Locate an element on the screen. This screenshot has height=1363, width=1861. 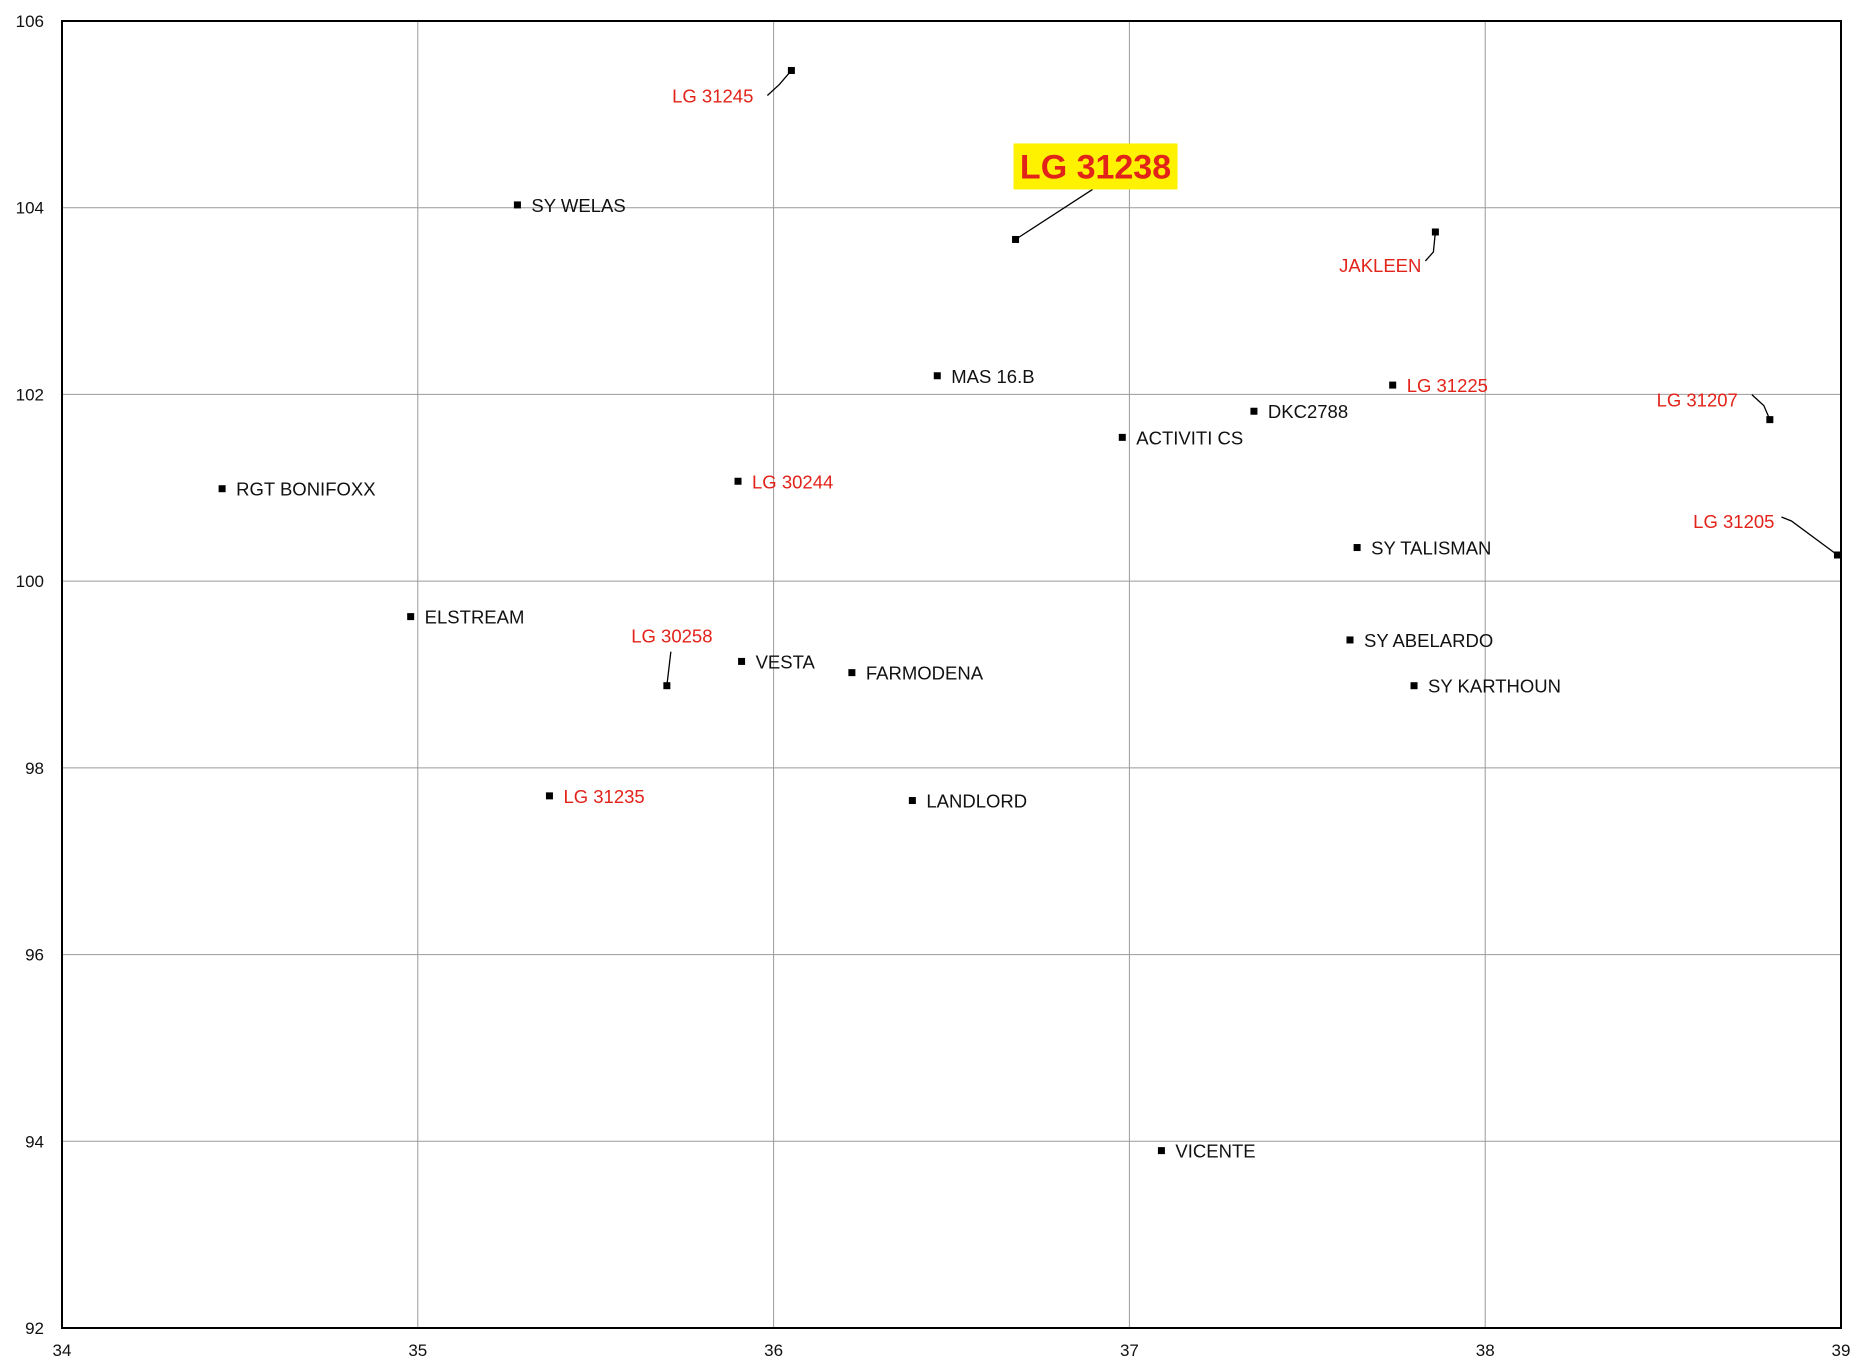
data-point: LANDLORD is located at coordinates (967, 801).